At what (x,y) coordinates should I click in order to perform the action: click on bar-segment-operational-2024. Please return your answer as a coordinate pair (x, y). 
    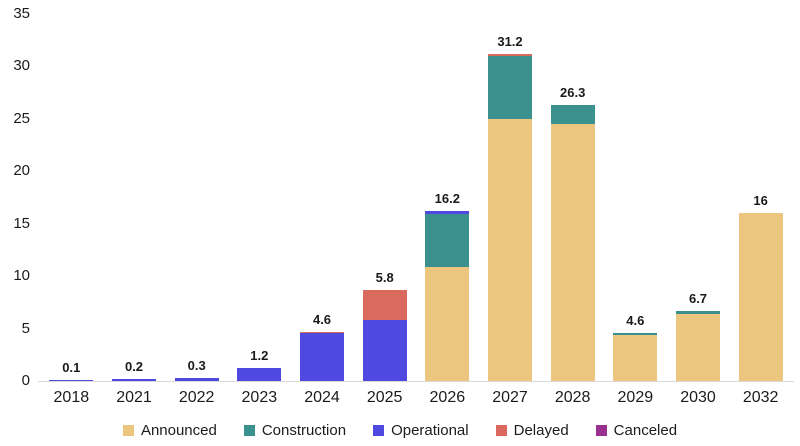
    Looking at the image, I should click on (322, 356).